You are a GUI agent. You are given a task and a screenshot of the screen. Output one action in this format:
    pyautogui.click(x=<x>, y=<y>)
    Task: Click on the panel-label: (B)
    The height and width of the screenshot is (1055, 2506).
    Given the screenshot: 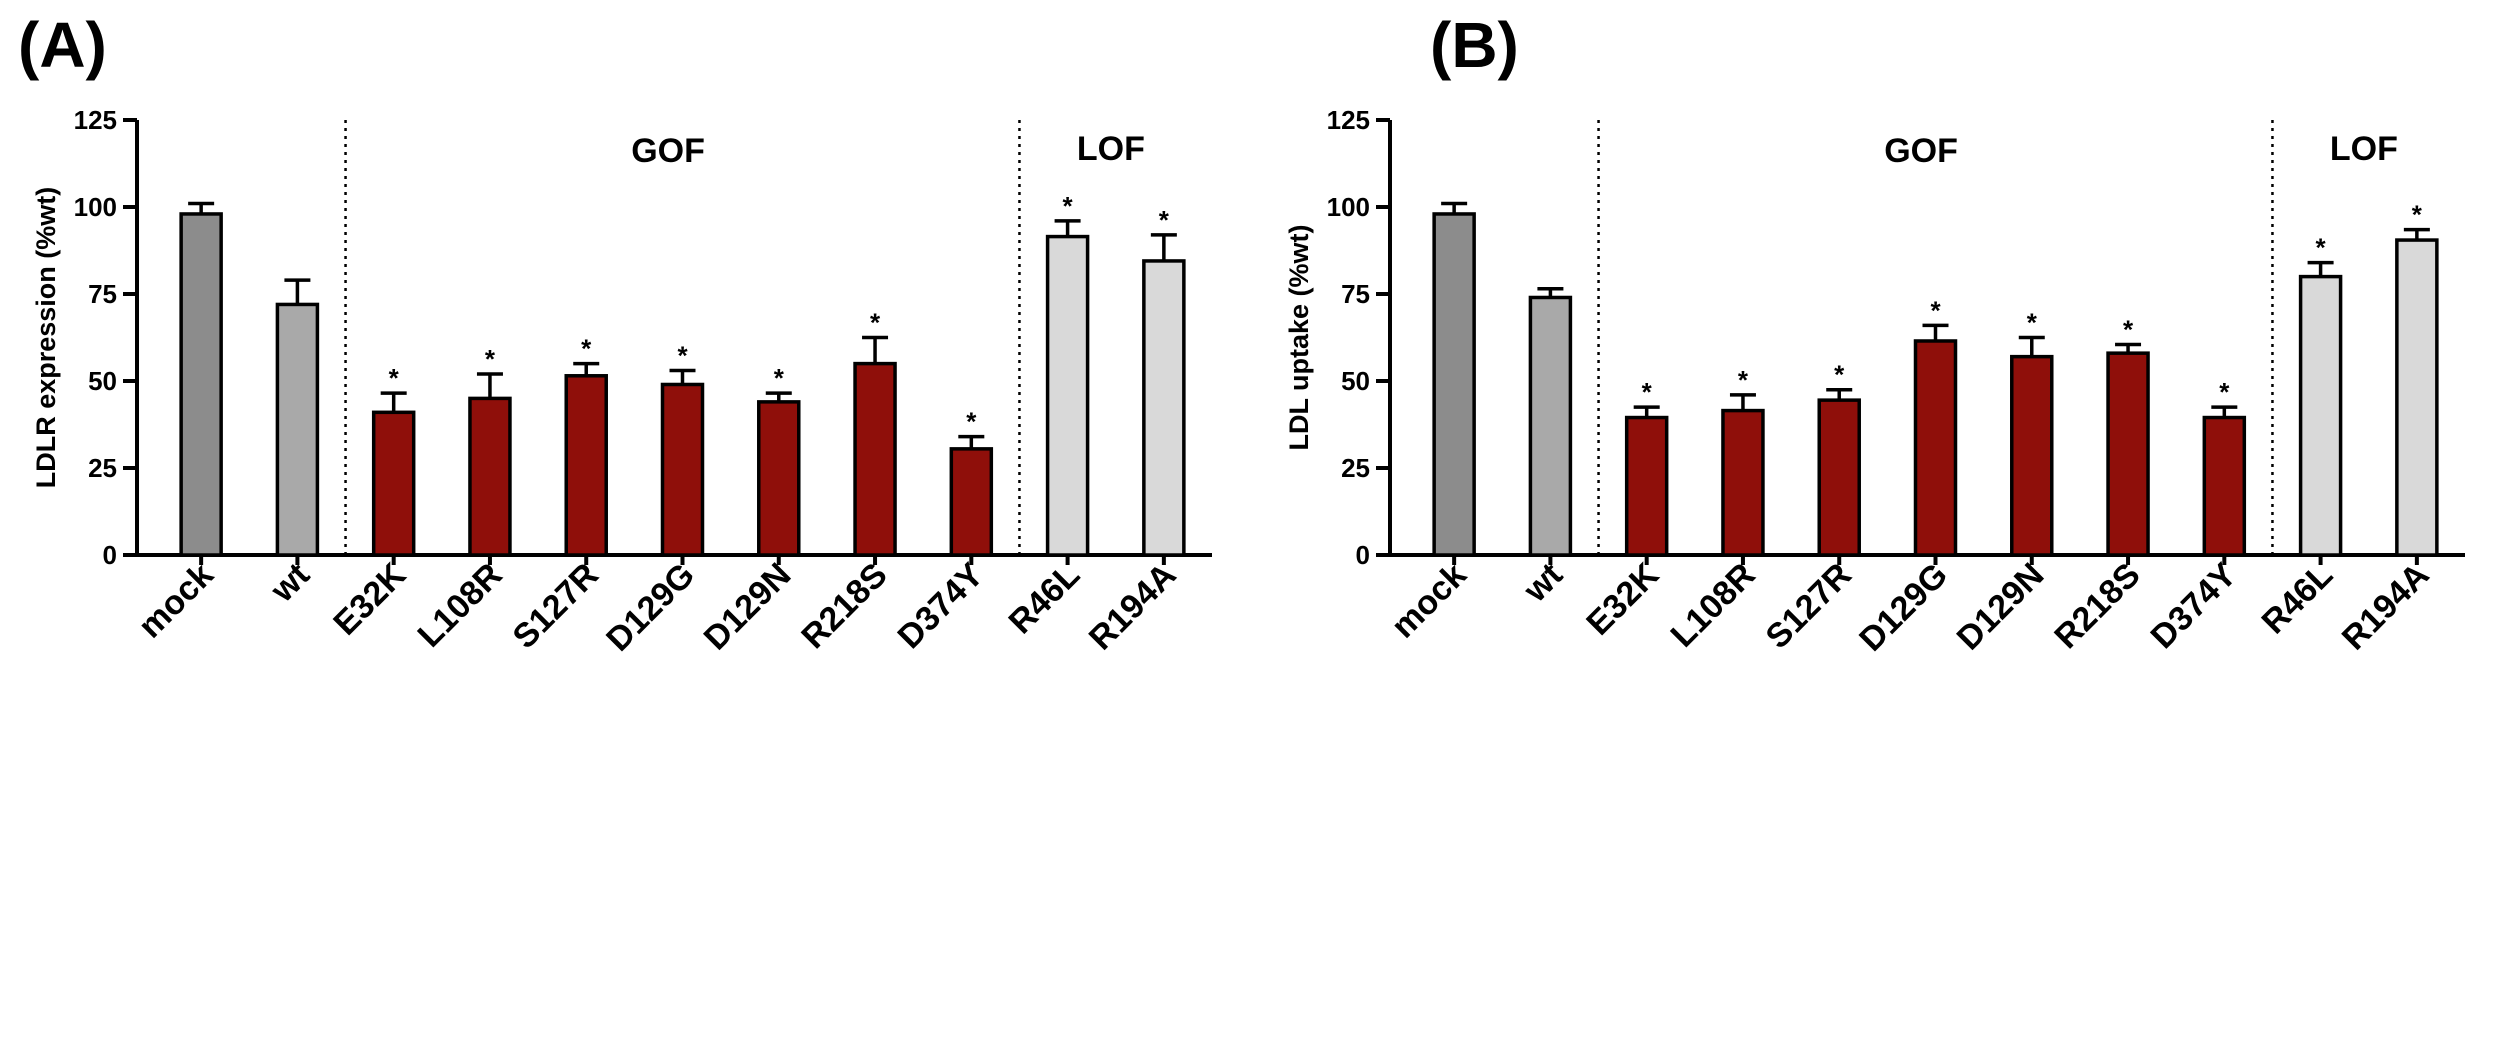 What is the action you would take?
    pyautogui.click(x=1474, y=45)
    